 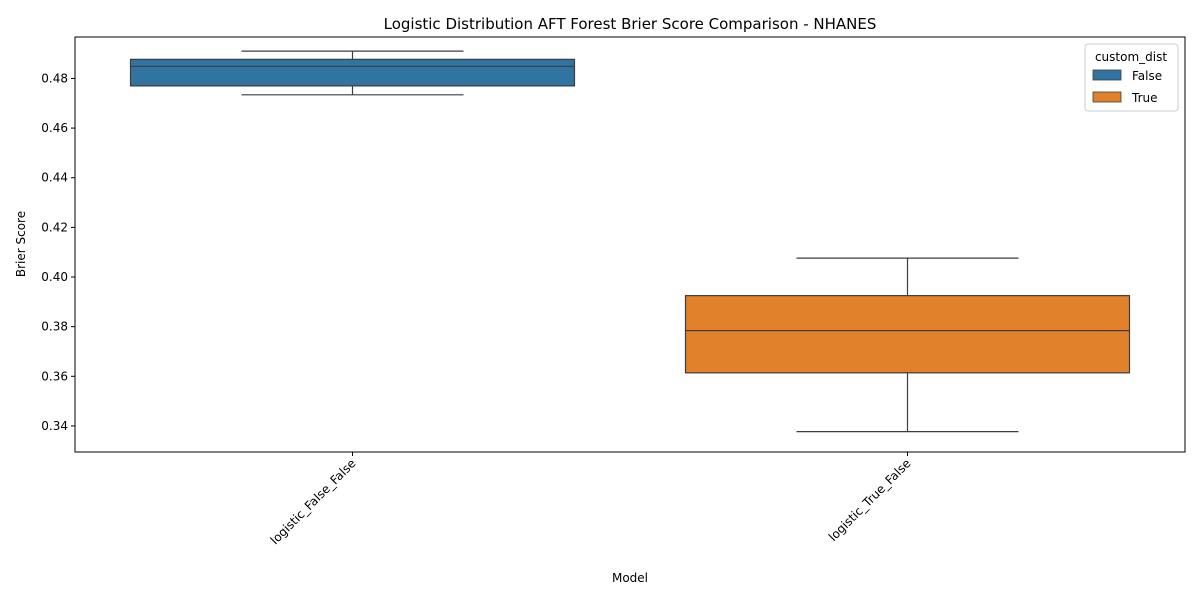 I want to click on y-tick-label: 0.44, so click(x=54, y=178).